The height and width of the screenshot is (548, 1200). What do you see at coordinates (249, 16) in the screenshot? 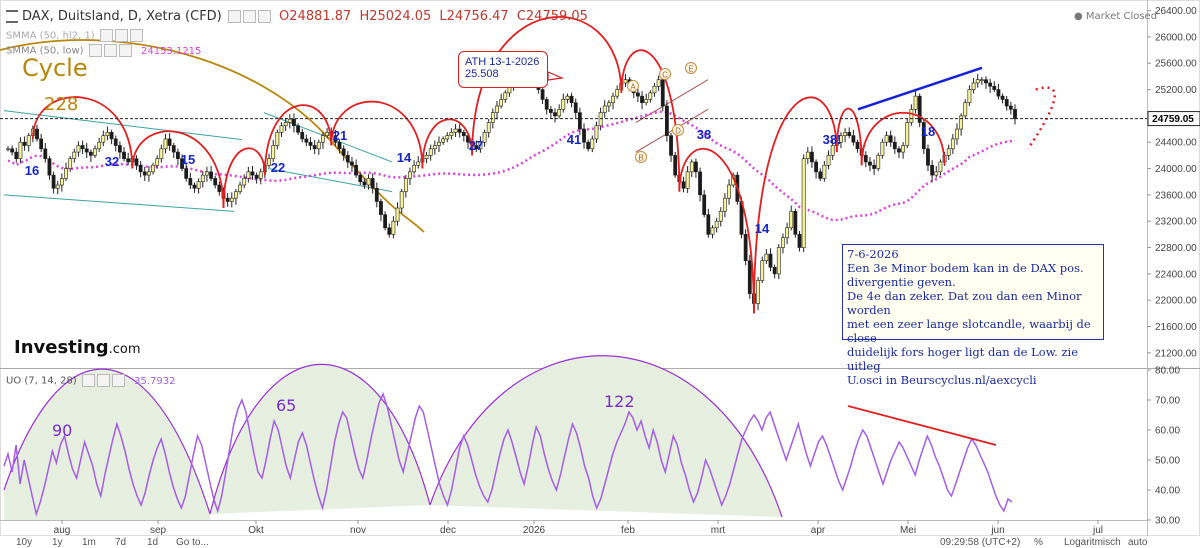
I see `hide-icon` at bounding box center [249, 16].